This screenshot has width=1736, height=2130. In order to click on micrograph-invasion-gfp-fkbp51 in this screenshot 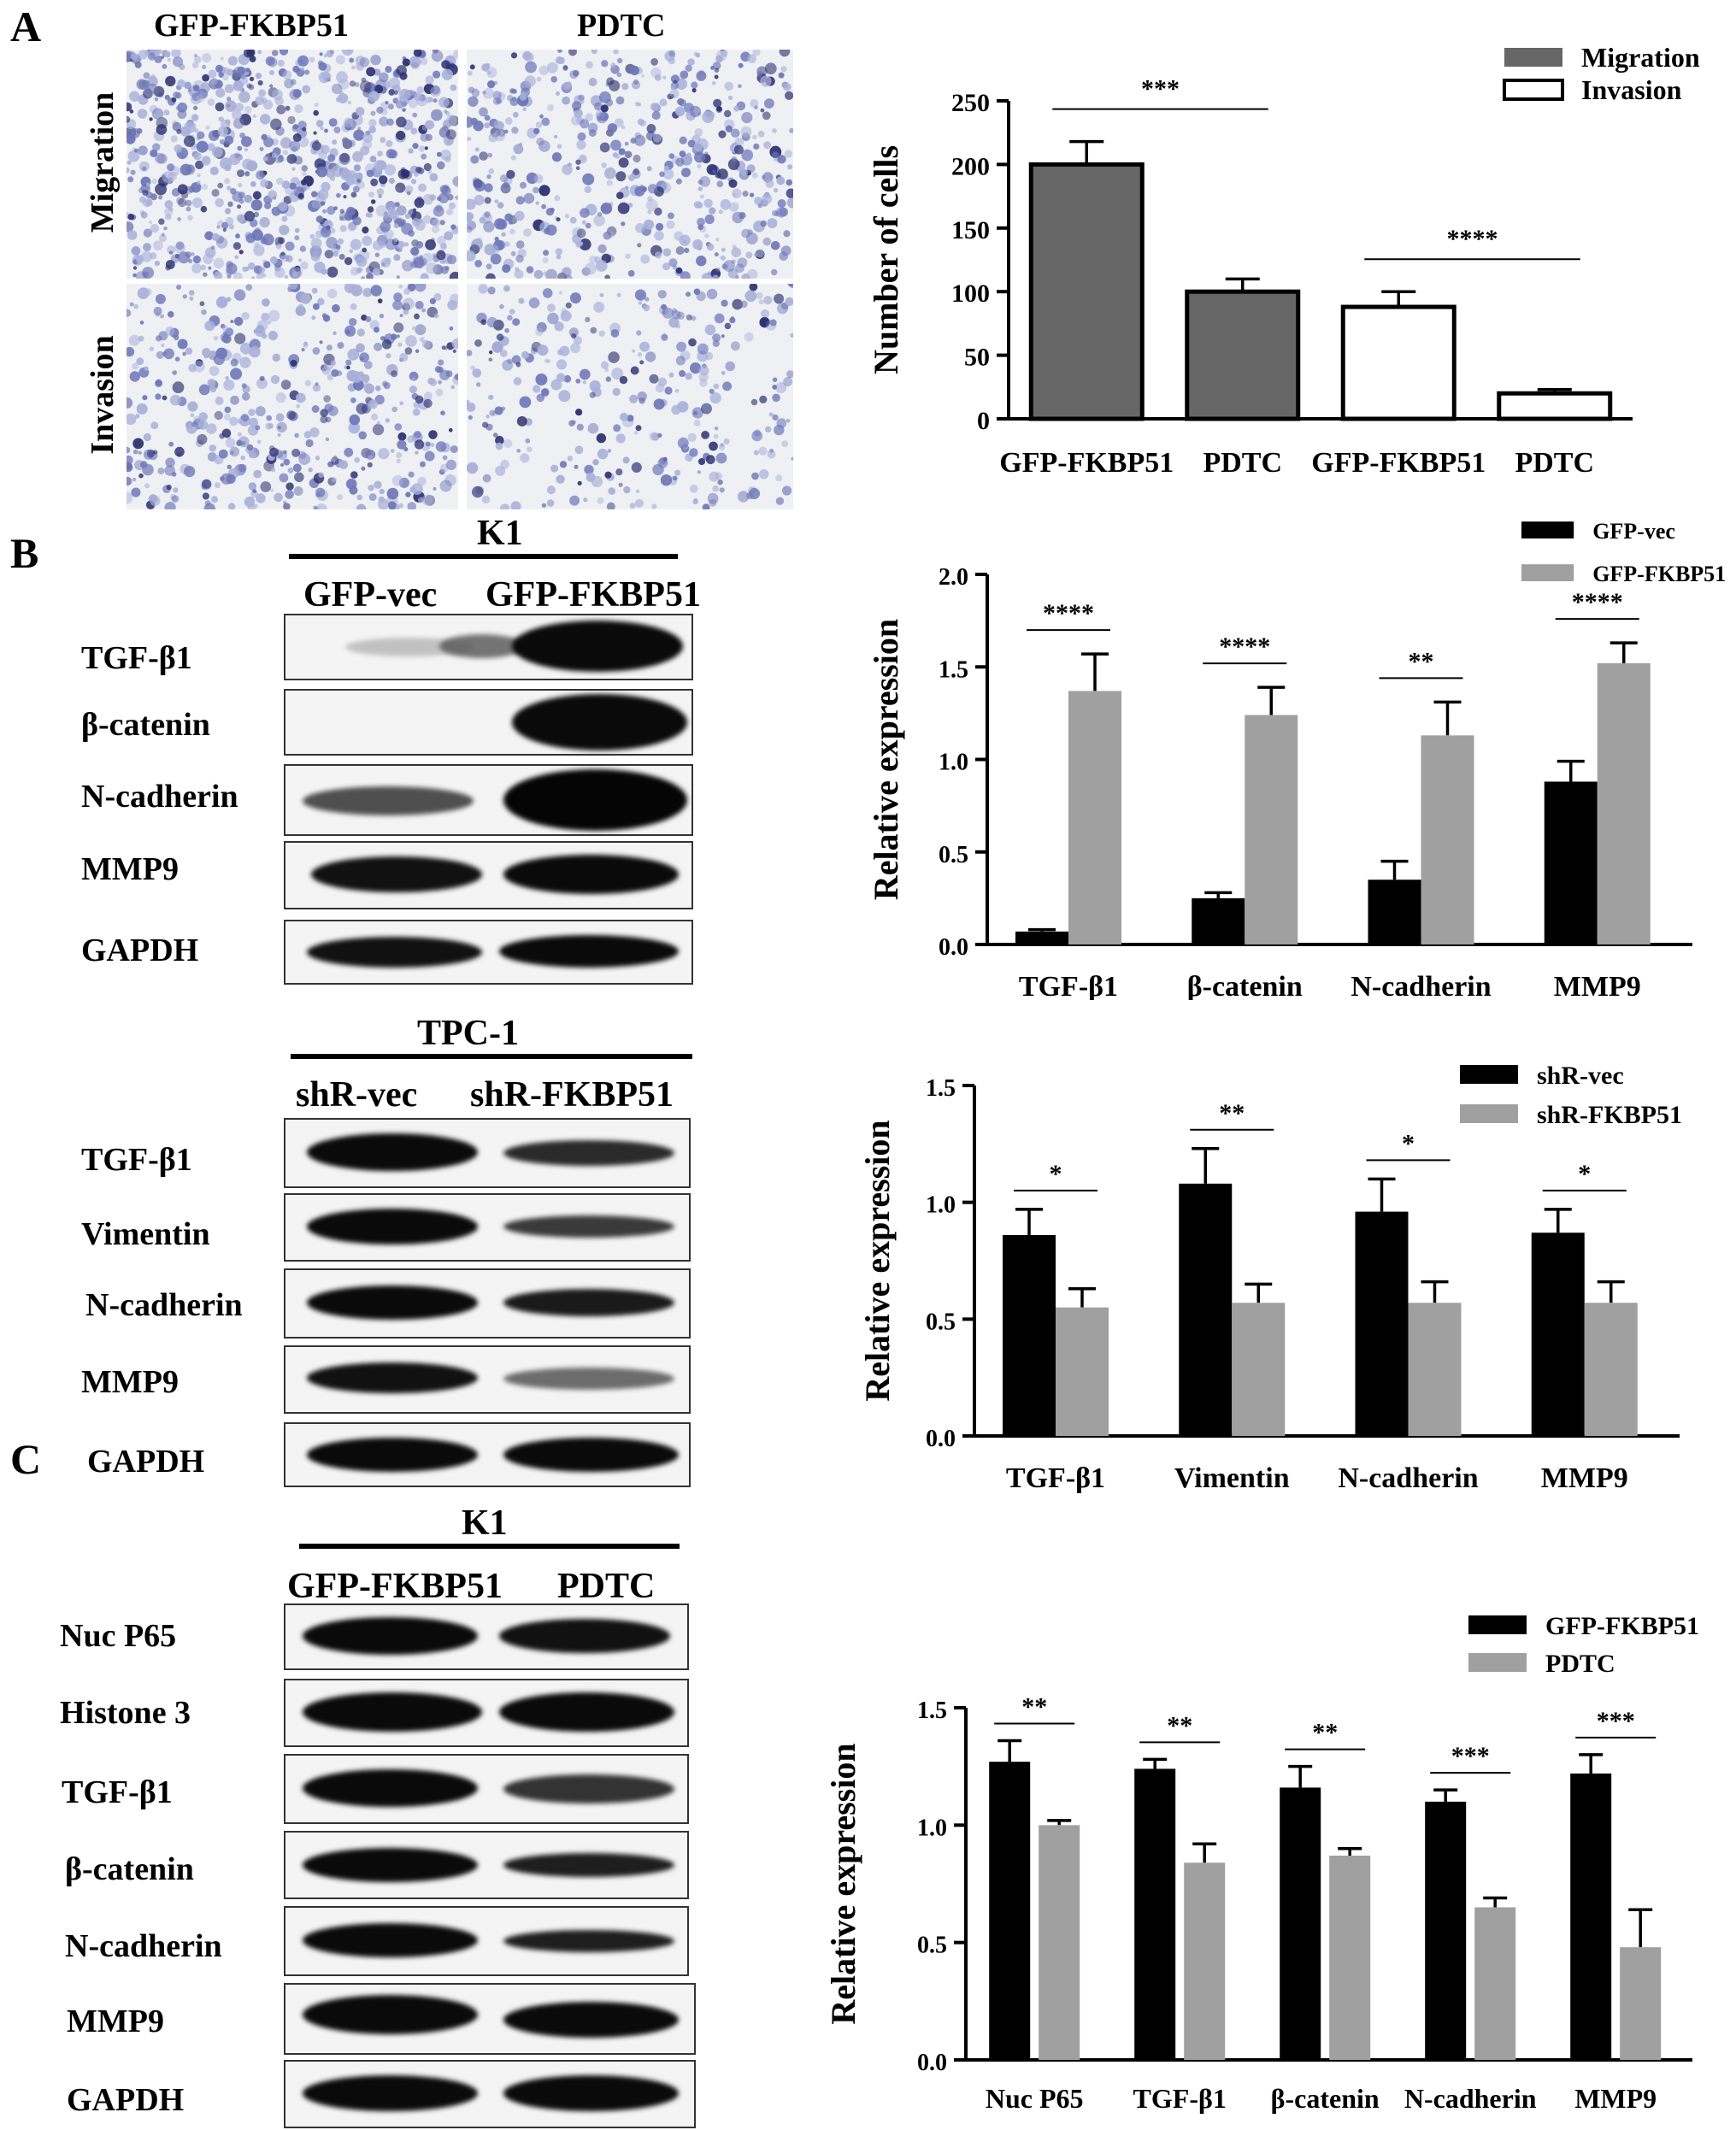, I will do `click(292, 396)`.